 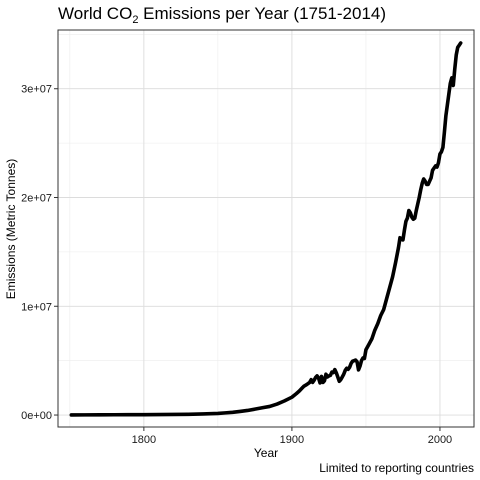 I want to click on chart-caption: Limited to reporting countries, so click(x=396, y=468).